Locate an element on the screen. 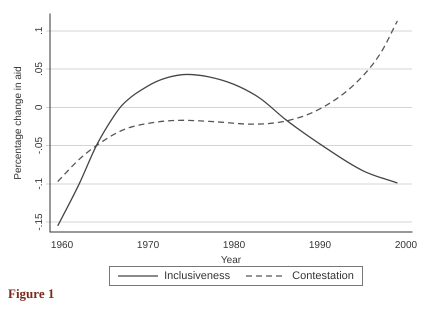 The height and width of the screenshot is (320, 432). y-tick-label: .05 is located at coordinates (39, 69).